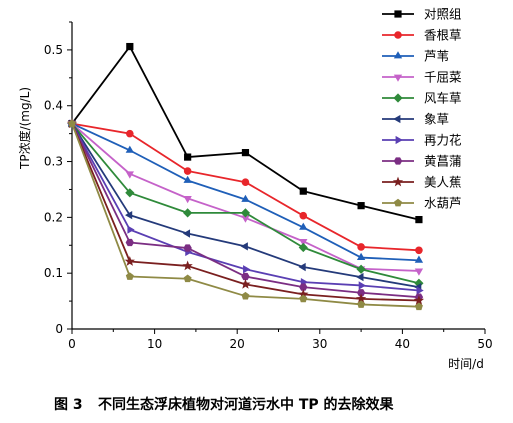 The width and height of the screenshot is (513, 423). I want to click on legend-label-7: 黄菖蒲, so click(443, 161).